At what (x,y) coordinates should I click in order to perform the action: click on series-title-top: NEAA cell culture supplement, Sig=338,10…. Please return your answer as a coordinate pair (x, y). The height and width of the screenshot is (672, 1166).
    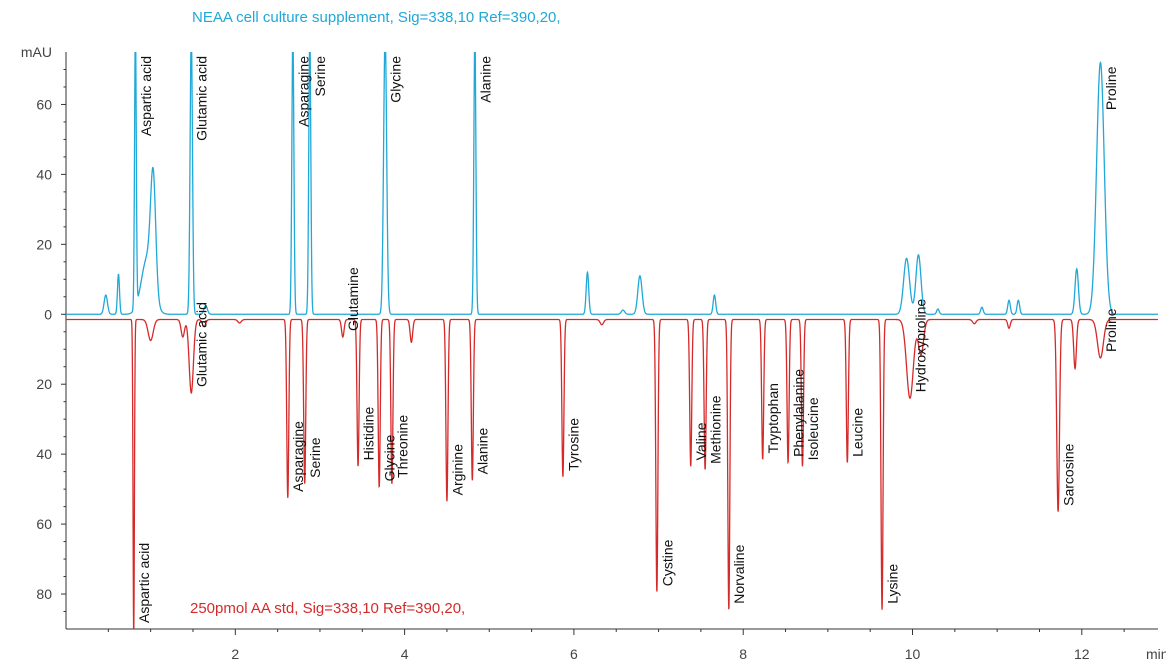
    Looking at the image, I should click on (376, 17).